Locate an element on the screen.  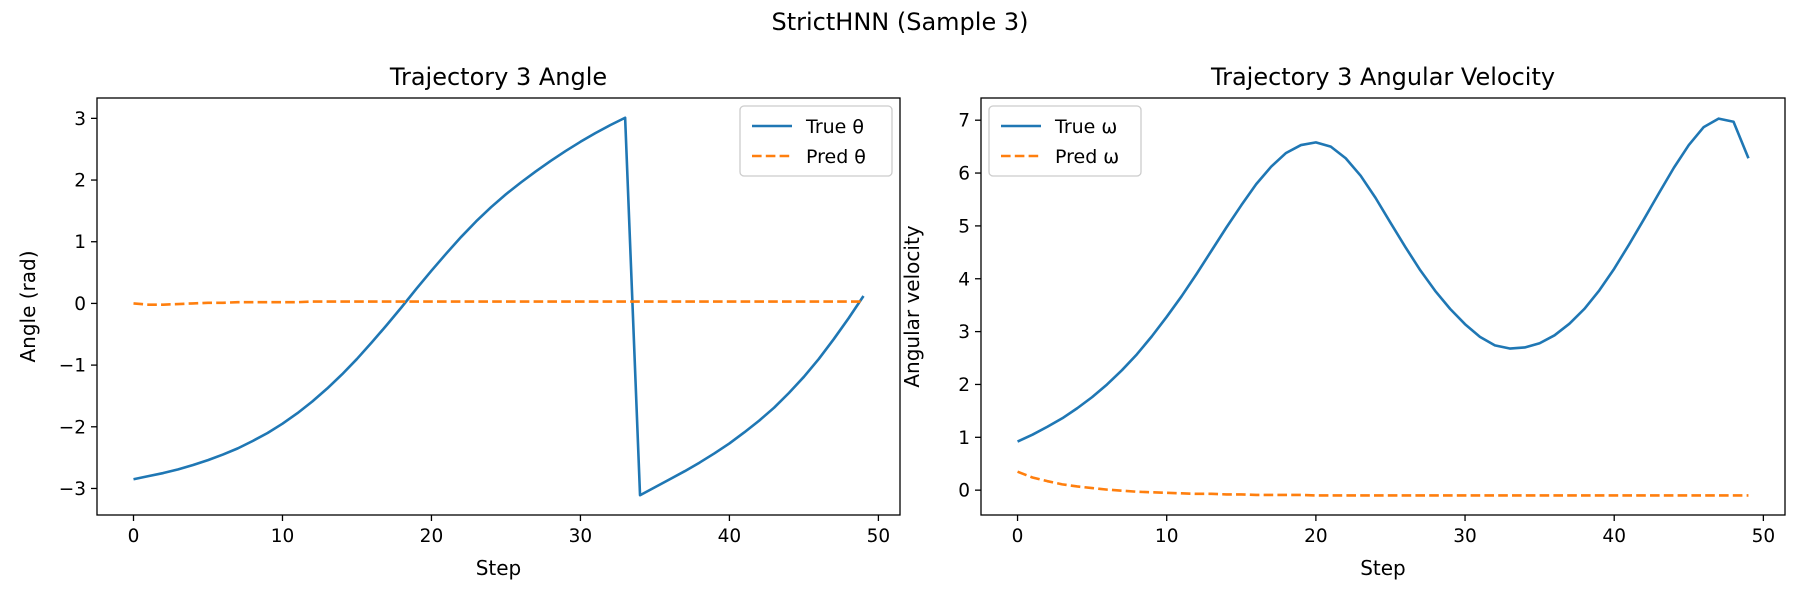
legend: True ω Pred ω is located at coordinates (1065, 141).